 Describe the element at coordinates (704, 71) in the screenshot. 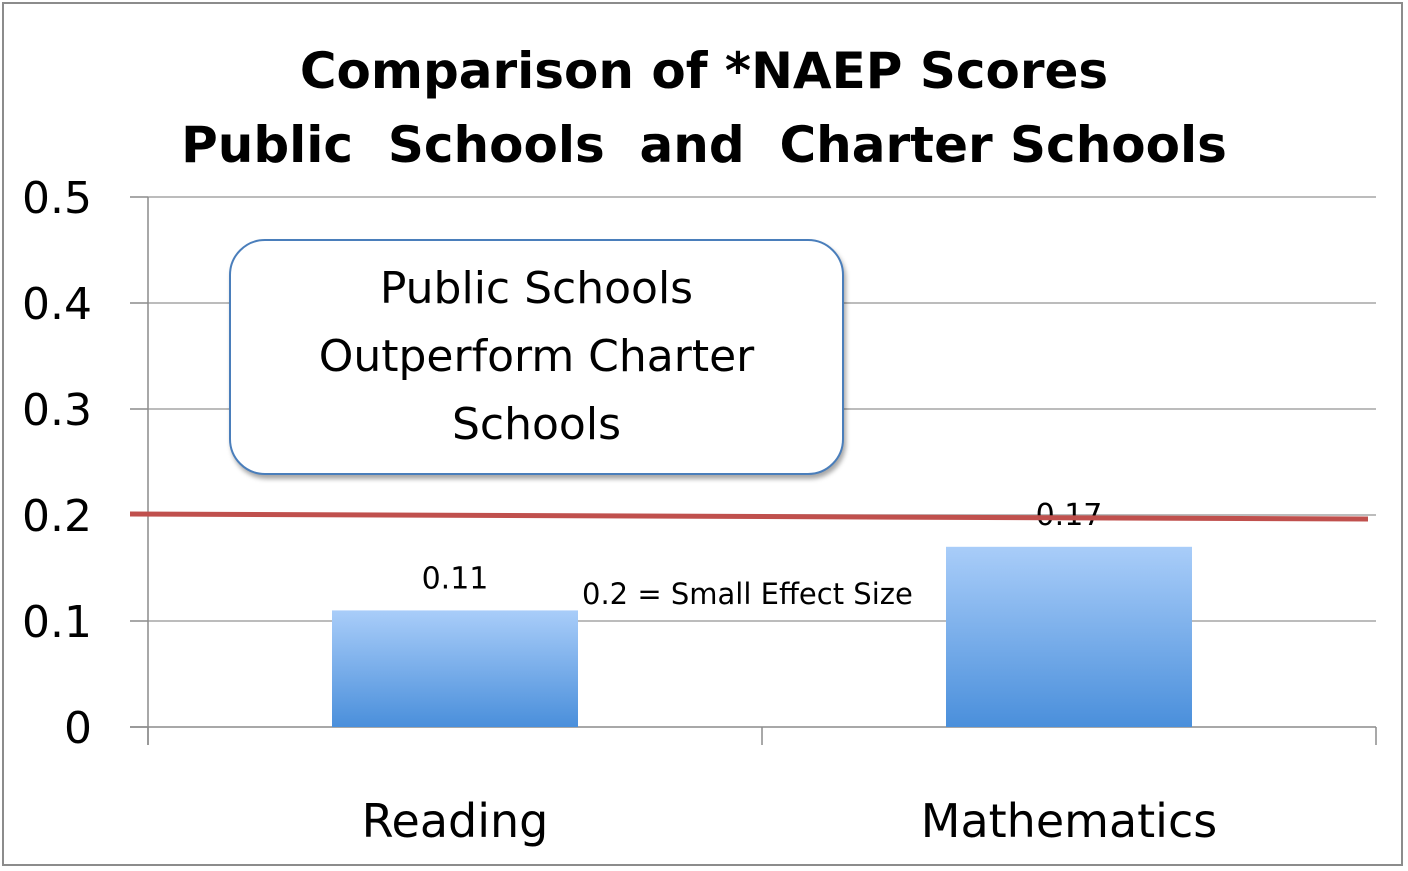

I see `chart-title-line-1: Comparison of *NAEP Scores` at that location.